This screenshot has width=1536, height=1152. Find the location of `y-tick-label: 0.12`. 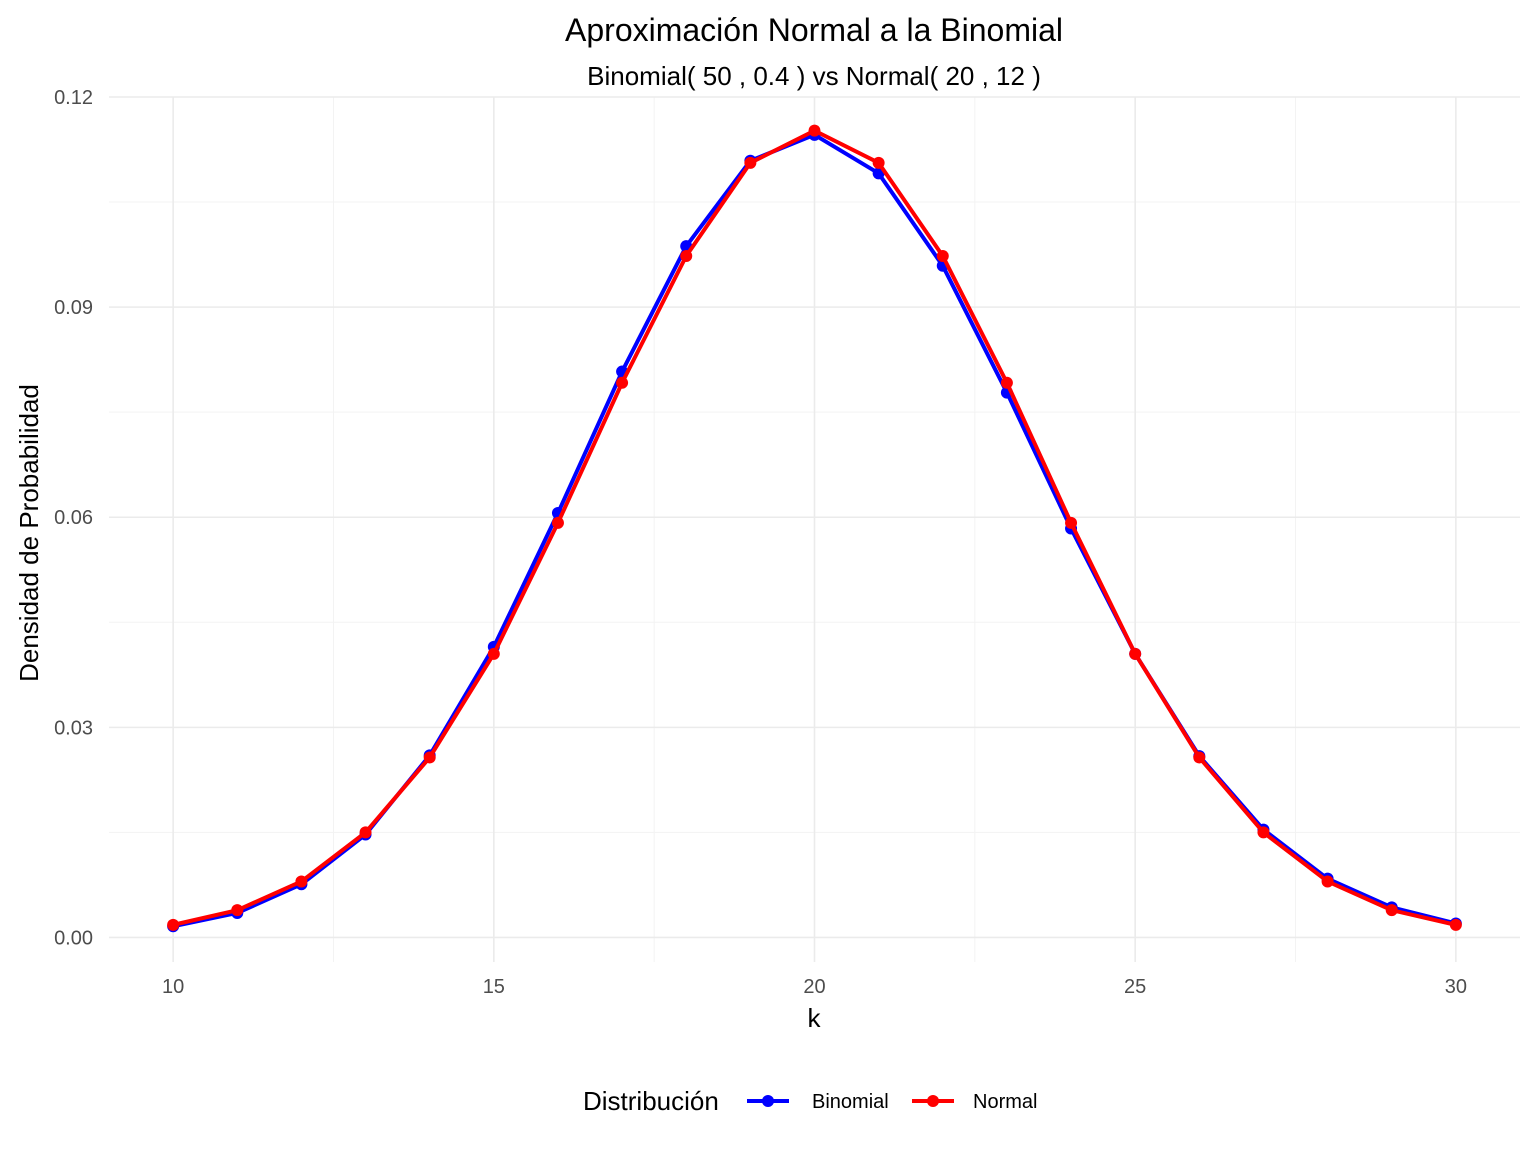

y-tick-label: 0.12 is located at coordinates (73, 98).